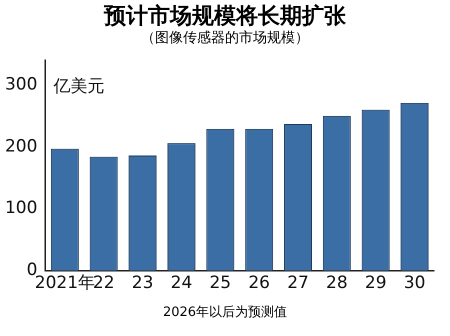  What do you see at coordinates (225, 312) in the screenshot?
I see `text: 2026年以后为预测值` at bounding box center [225, 312].